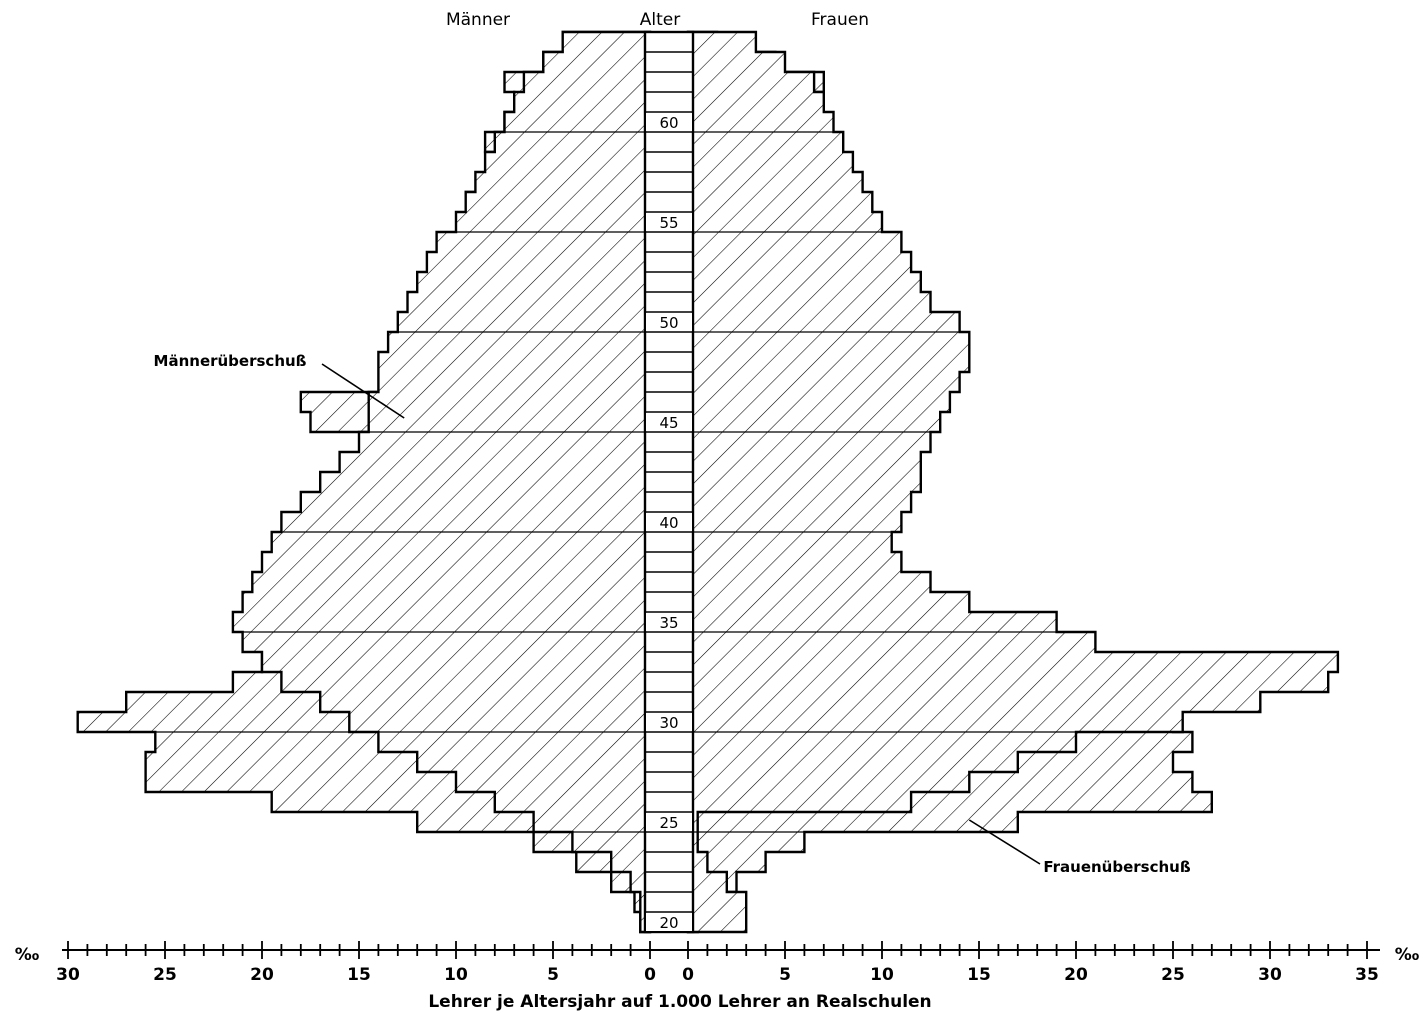 The height and width of the screenshot is (1018, 1424). What do you see at coordinates (979, 975) in the screenshot?
I see `female-tick-label-15: 15` at bounding box center [979, 975].